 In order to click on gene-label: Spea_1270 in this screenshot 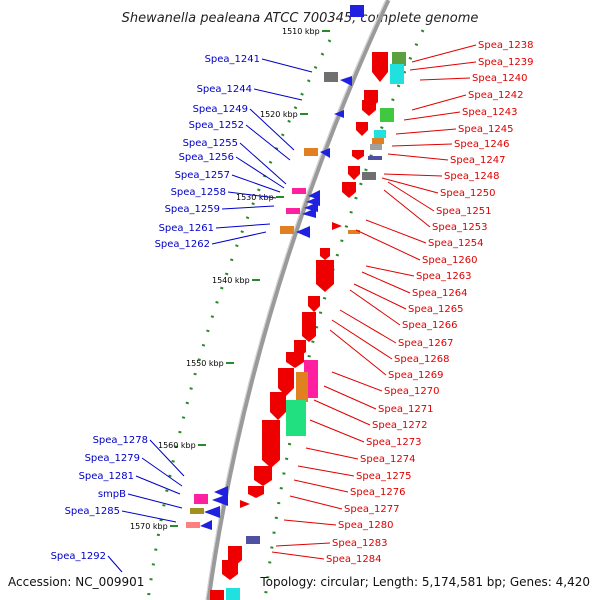, I will do `click(411, 391)`.